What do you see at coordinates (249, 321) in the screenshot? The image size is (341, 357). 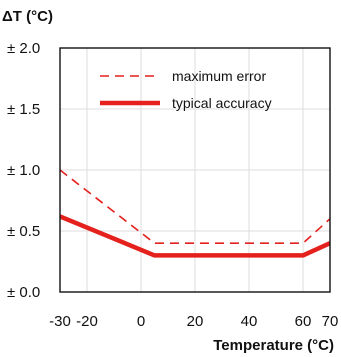 I see `x-tick-label: 40` at bounding box center [249, 321].